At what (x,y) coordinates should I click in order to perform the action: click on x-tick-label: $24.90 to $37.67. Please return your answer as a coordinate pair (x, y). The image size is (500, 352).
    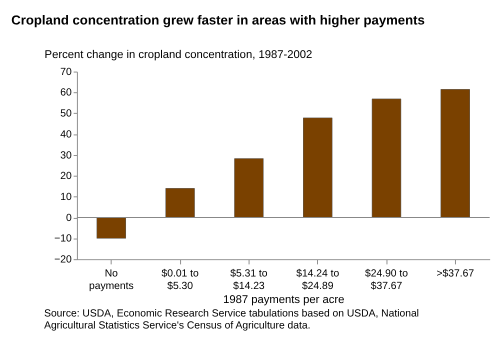
    Looking at the image, I should click on (386, 280).